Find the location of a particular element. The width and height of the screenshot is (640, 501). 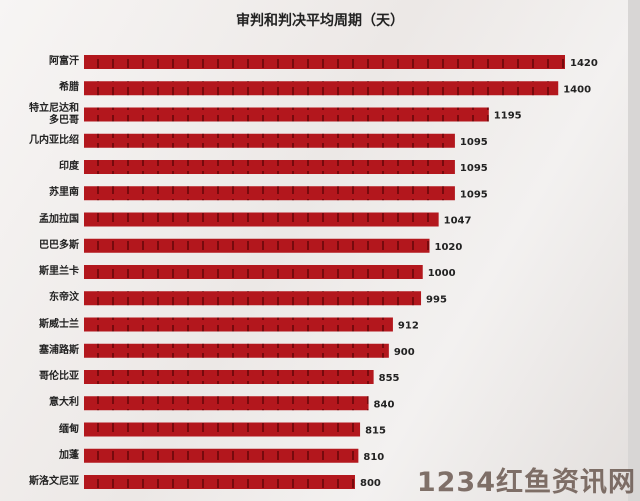

category-label: 缅甸 is located at coordinates (69, 429).